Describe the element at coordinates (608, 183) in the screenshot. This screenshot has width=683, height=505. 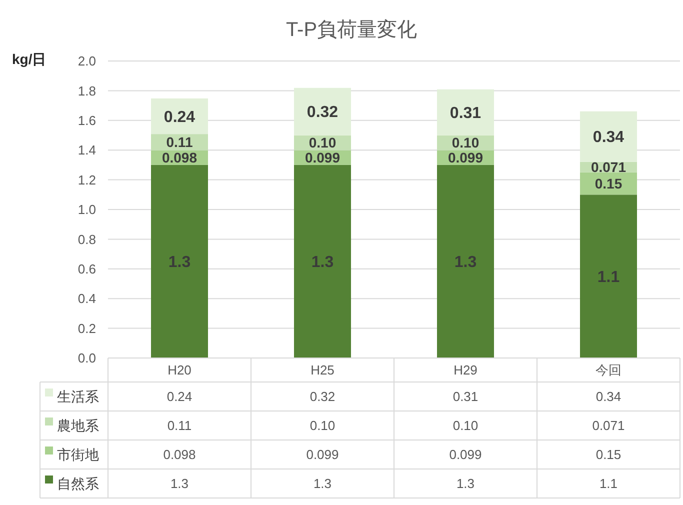
I see `text: 0.15` at that location.